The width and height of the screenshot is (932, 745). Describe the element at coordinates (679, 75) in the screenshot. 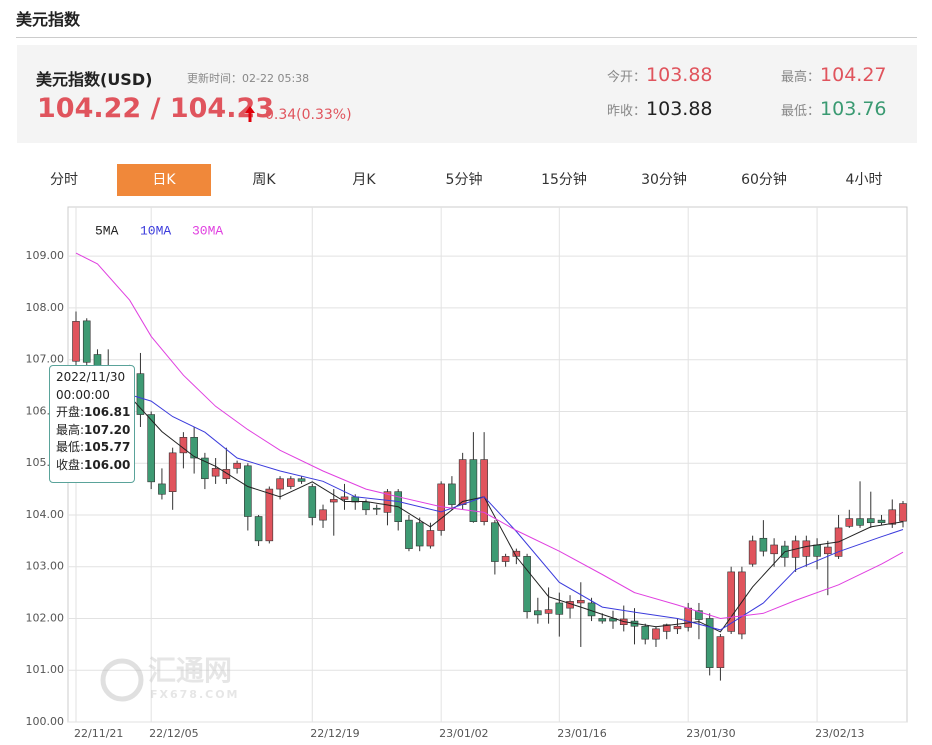

I see `stat-value: 103.88` at that location.